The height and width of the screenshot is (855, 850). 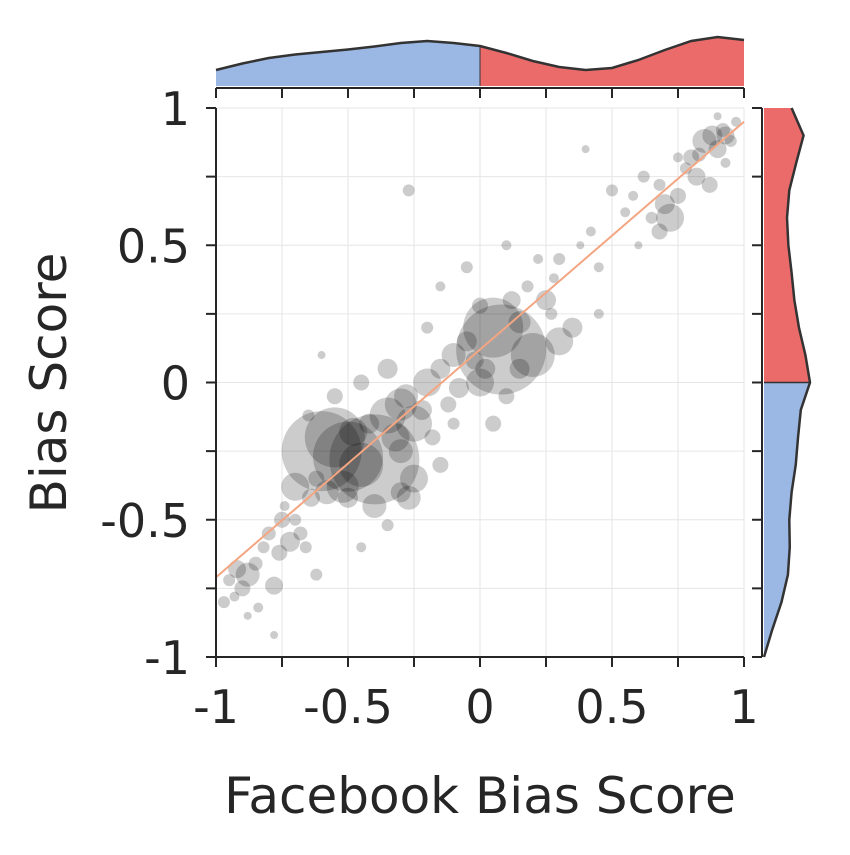 What do you see at coordinates (145, 521) in the screenshot?
I see `y-tick-label: -0.5` at bounding box center [145, 521].